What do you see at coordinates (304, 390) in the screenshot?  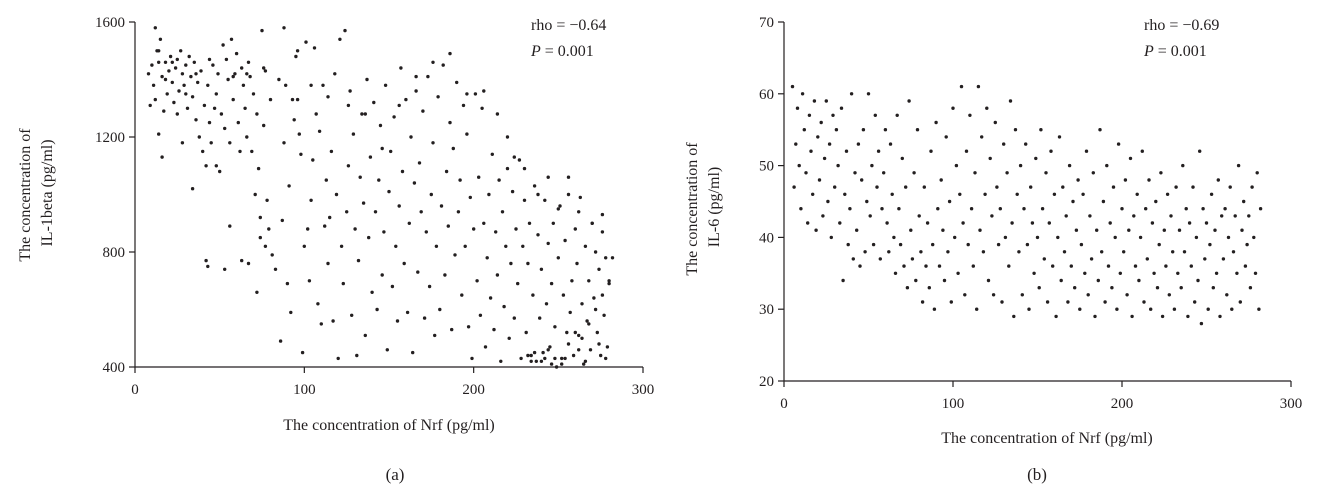 I see `panel-a-x-tick-label: 100` at bounding box center [304, 390].